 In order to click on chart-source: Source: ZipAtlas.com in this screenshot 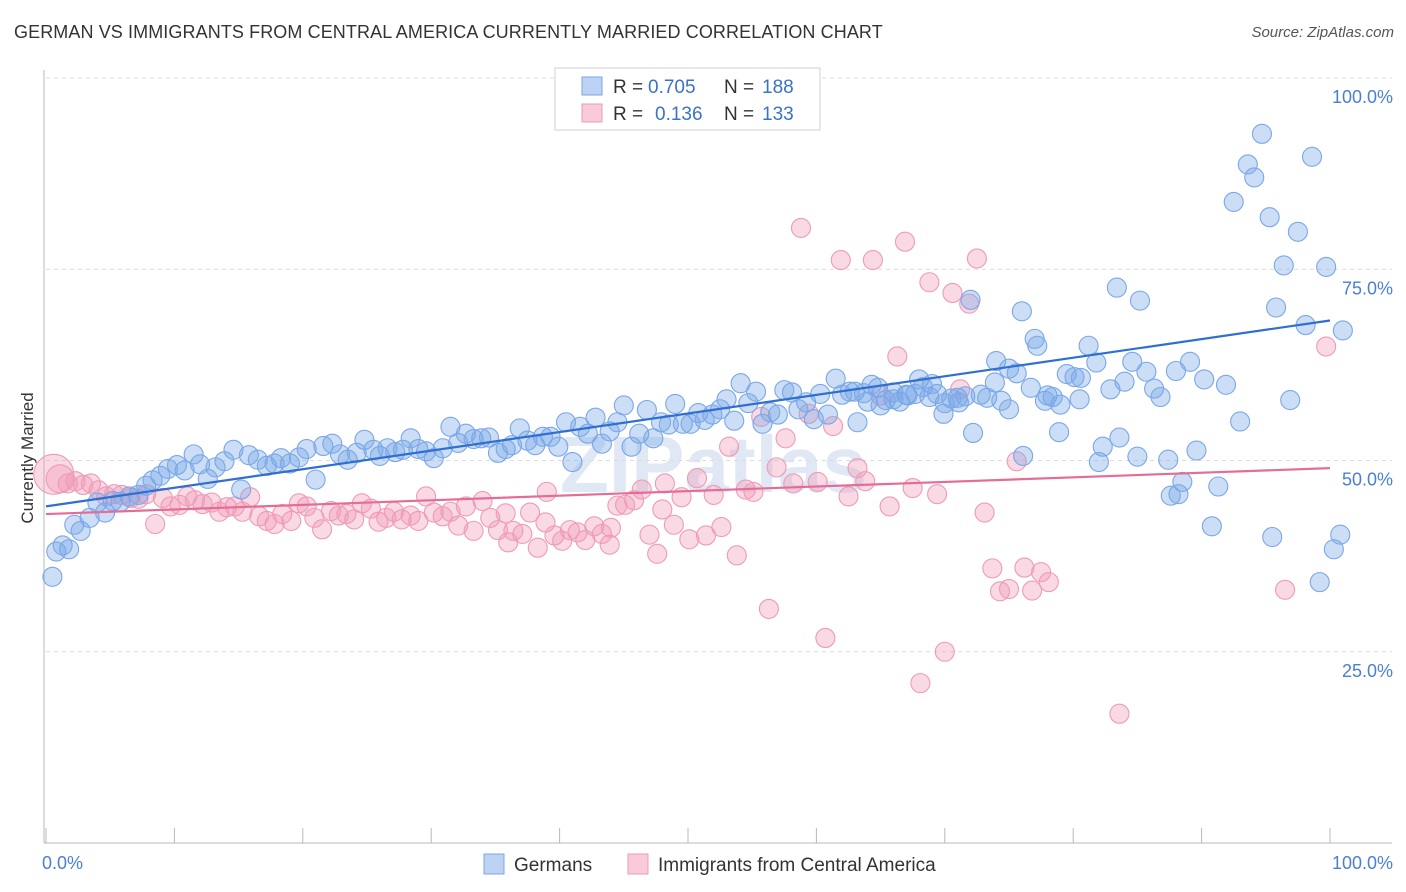, I will do `click(1322, 32)`.